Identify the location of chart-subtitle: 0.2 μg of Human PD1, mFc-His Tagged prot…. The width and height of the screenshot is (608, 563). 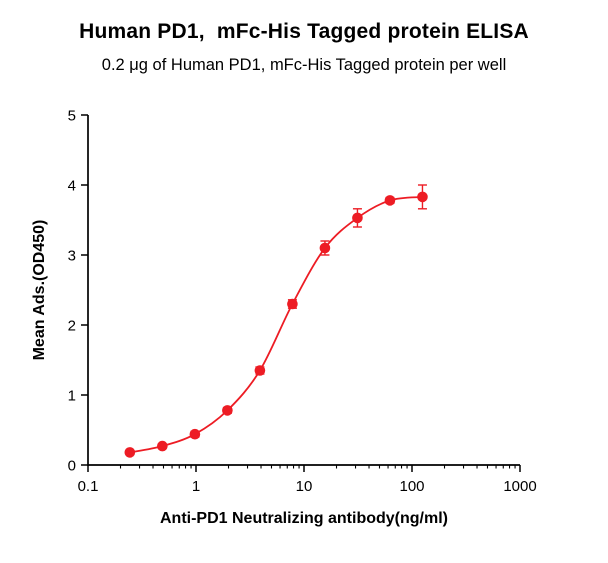
(304, 65).